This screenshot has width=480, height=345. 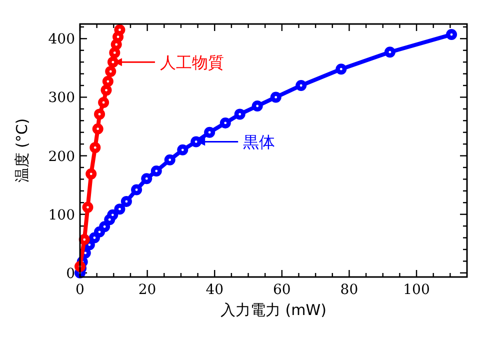 I want to click on y-axis-title: 温度 (°C), so click(x=22, y=150).